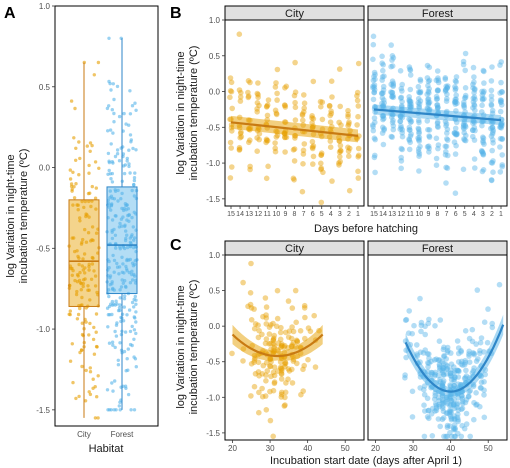 The height and width of the screenshot is (468, 510). What do you see at coordinates (304, 214) in the screenshot?
I see `b-x-tick-label-0-8: 7` at bounding box center [304, 214].